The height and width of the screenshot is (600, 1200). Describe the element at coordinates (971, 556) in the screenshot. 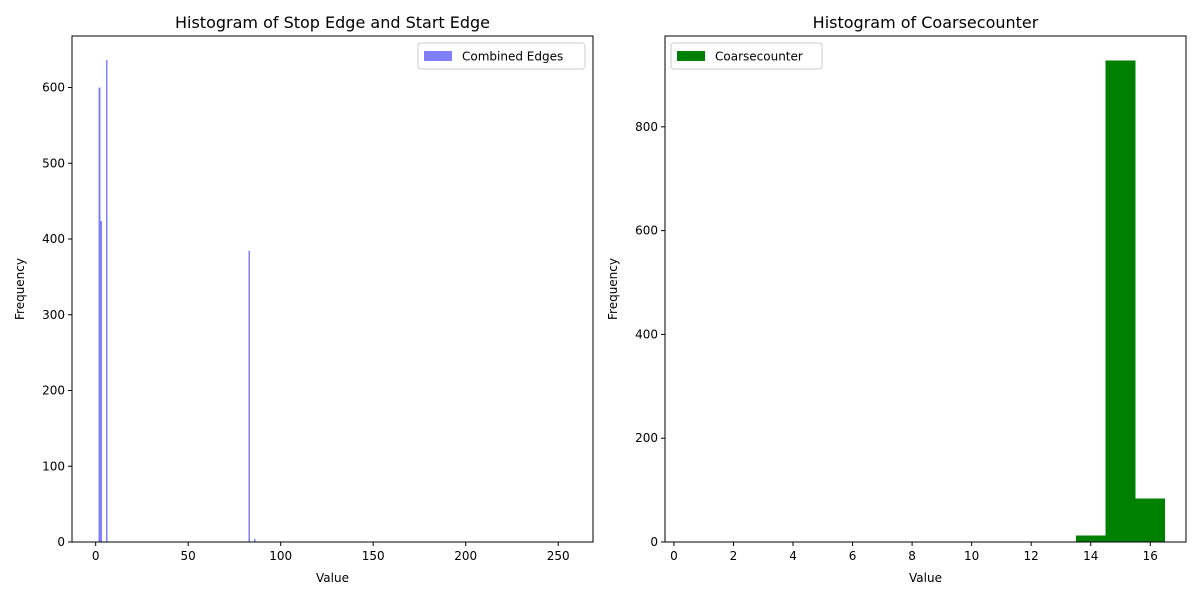

I see `x-tick-label: 10` at that location.